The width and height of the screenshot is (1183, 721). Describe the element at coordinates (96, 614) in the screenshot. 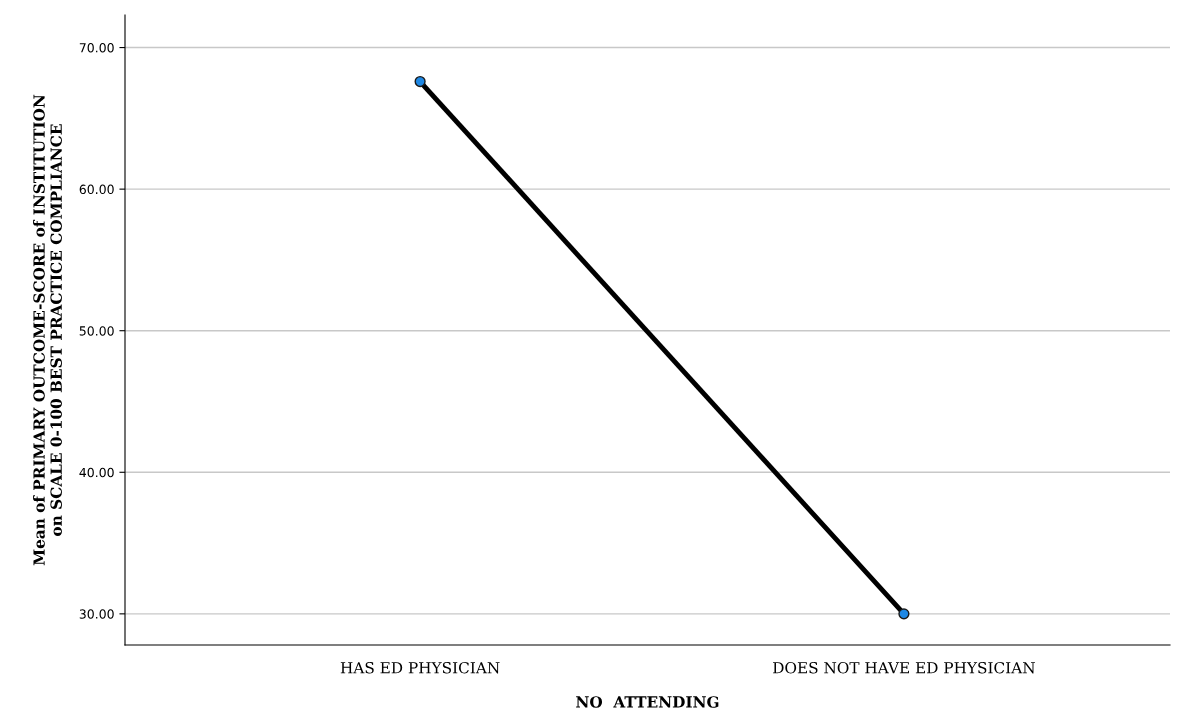

I see `y-tick-label: 30.00` at that location.